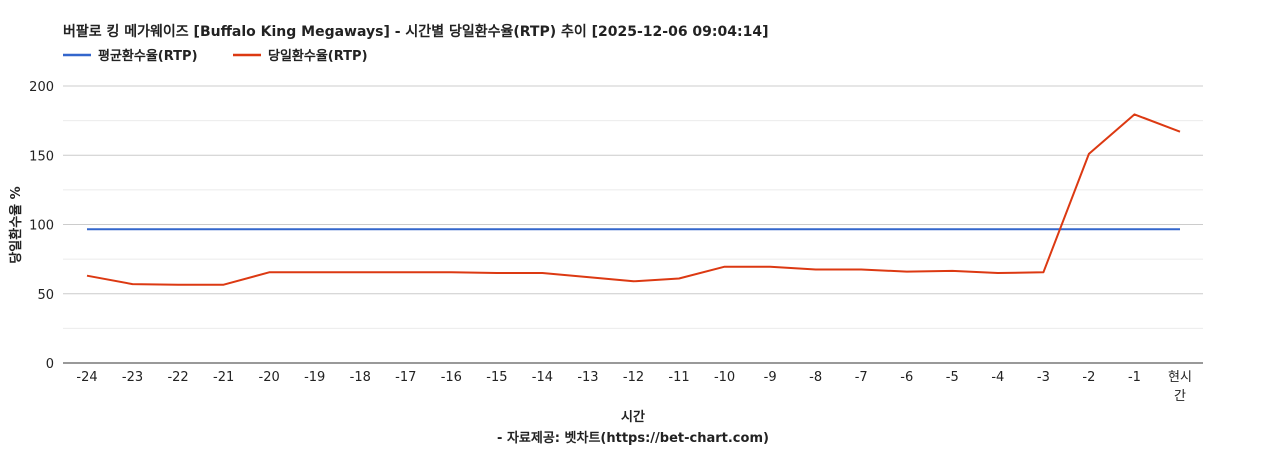  What do you see at coordinates (269, 377) in the screenshot?
I see `x-tick-label: -20` at bounding box center [269, 377].